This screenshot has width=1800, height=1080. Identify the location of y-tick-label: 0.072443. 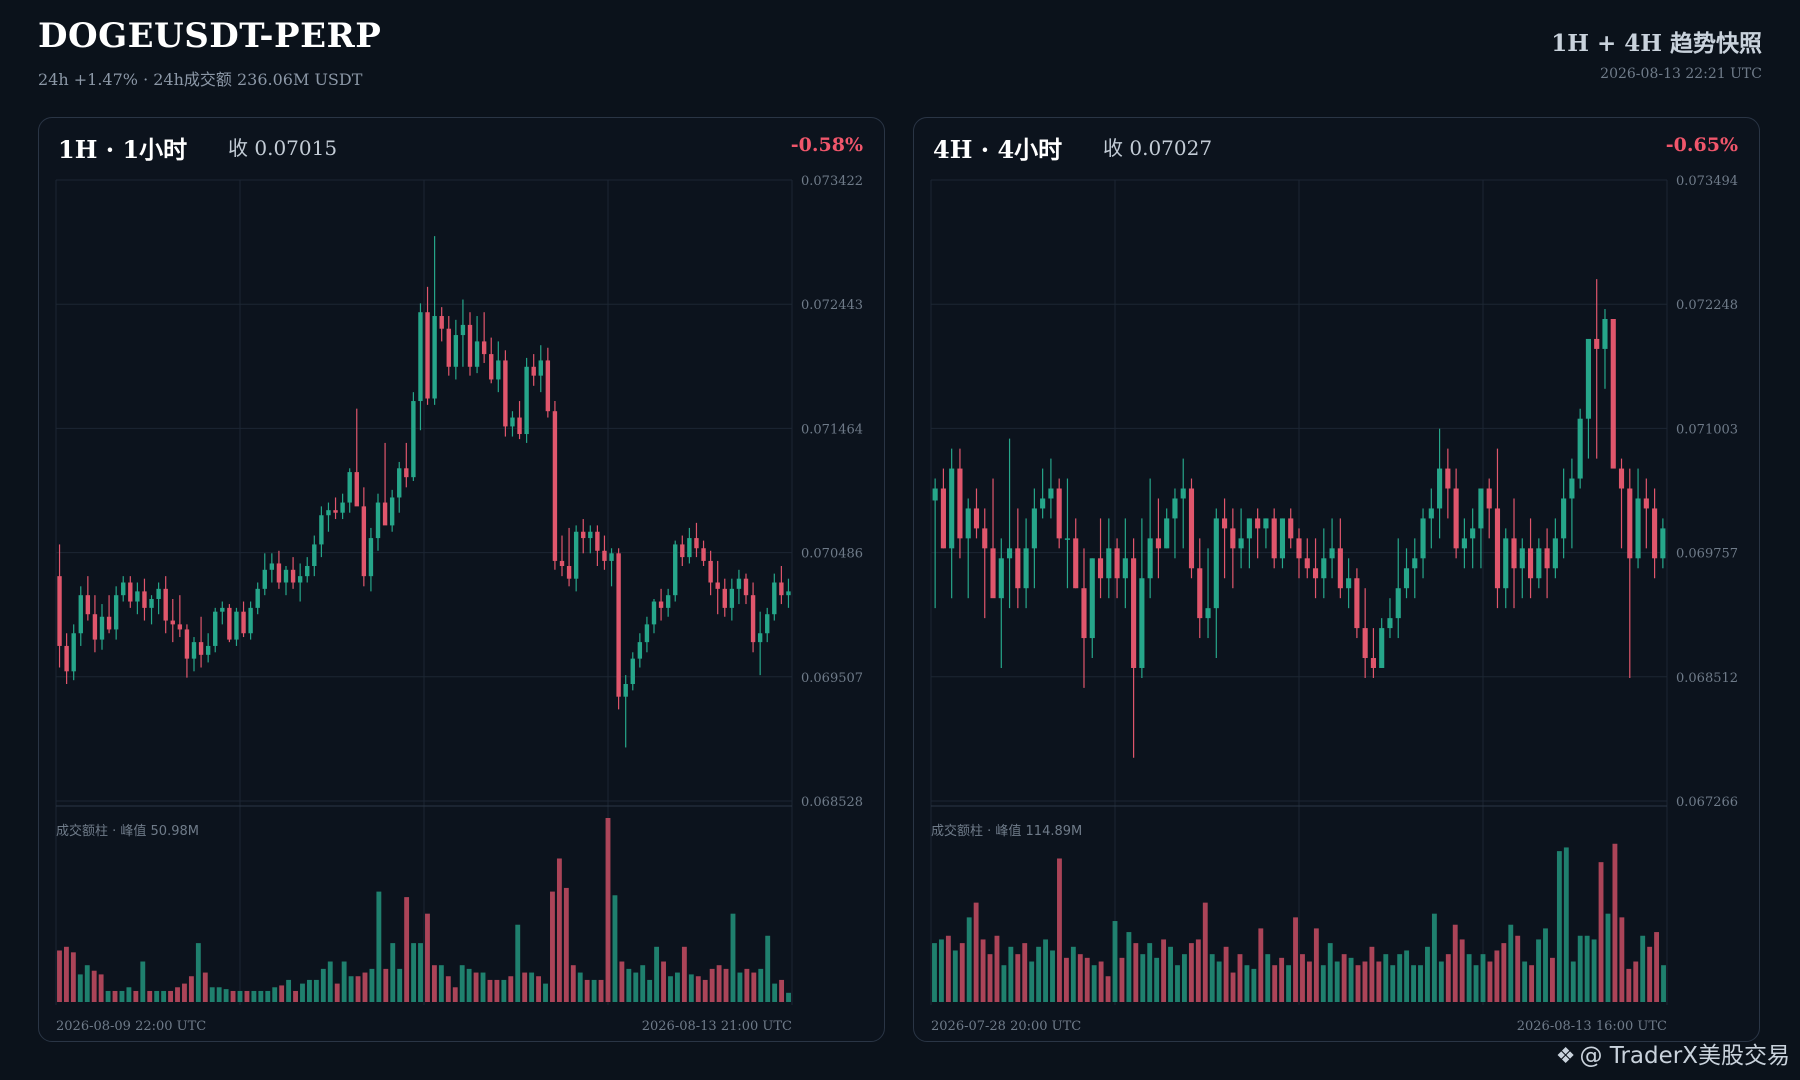
(832, 305).